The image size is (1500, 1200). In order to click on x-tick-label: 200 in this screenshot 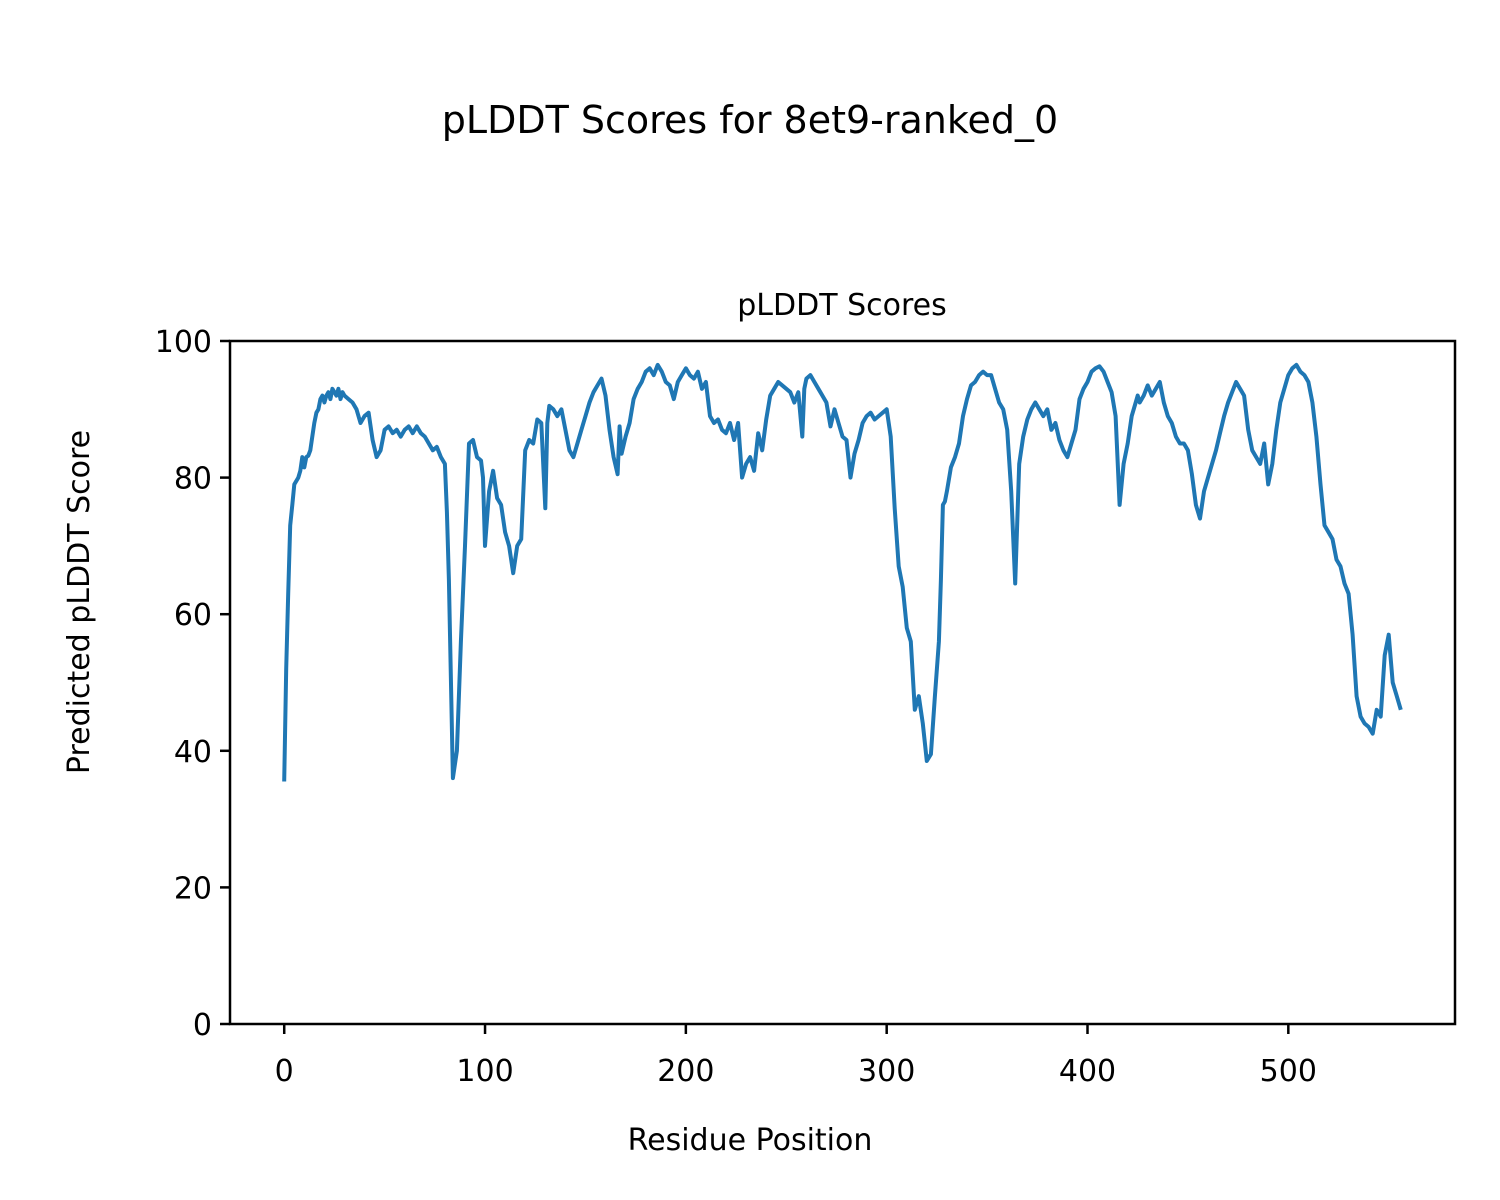, I will do `click(685, 1071)`.